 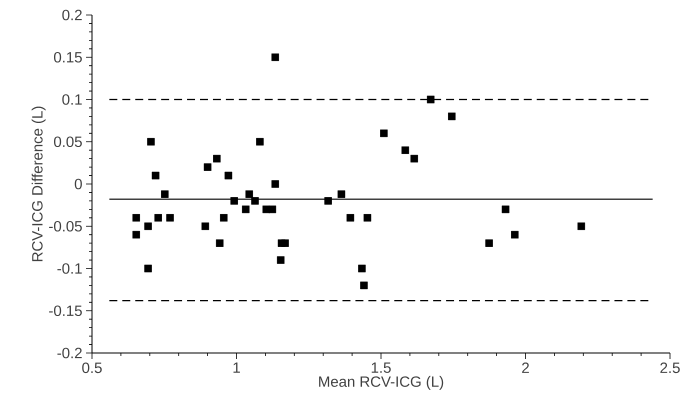 I want to click on y-tick-label: -0.05, so click(x=65, y=226).